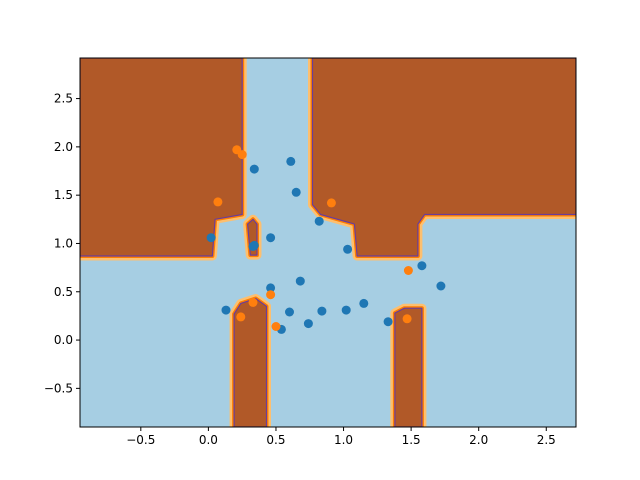 Image resolution: width=640 pixels, height=480 pixels. What do you see at coordinates (63, 195) in the screenshot?
I see `y-tick-label: 1.5` at bounding box center [63, 195].